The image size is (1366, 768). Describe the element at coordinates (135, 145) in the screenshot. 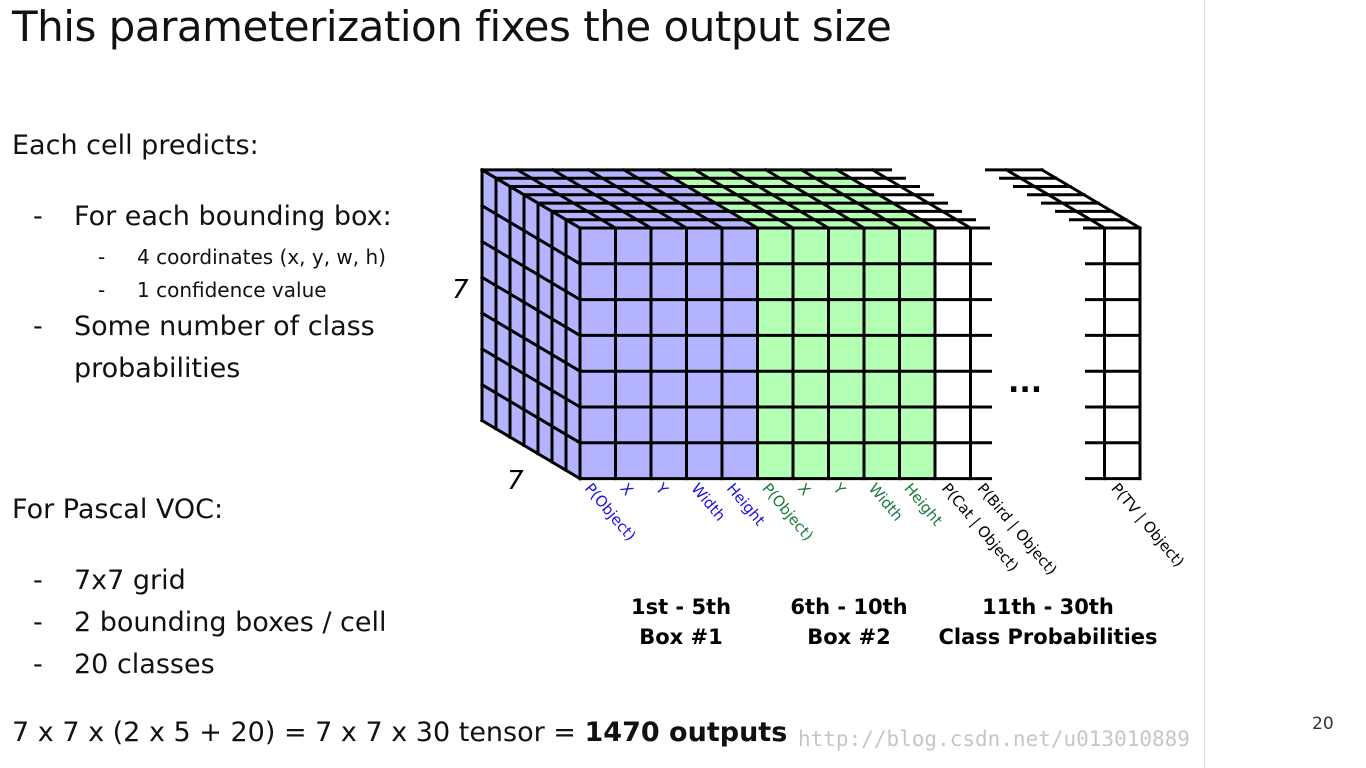

I see `each-cell-heading: Each cell predicts:` at that location.